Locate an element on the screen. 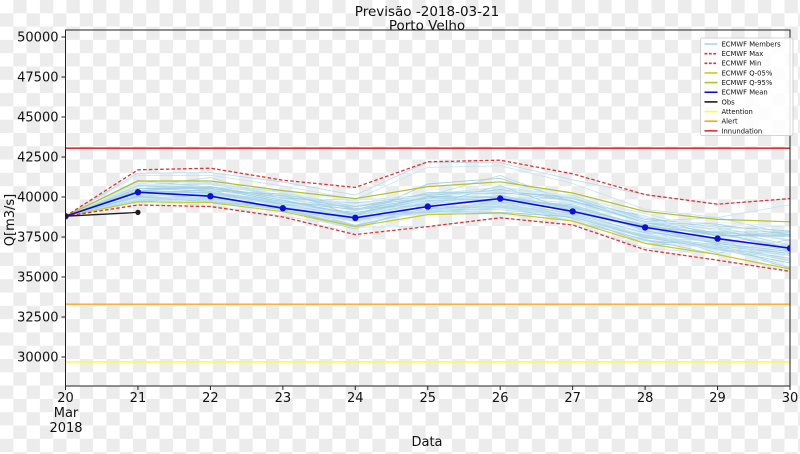  legend-item-members: ECMWF Members is located at coordinates (752, 44).